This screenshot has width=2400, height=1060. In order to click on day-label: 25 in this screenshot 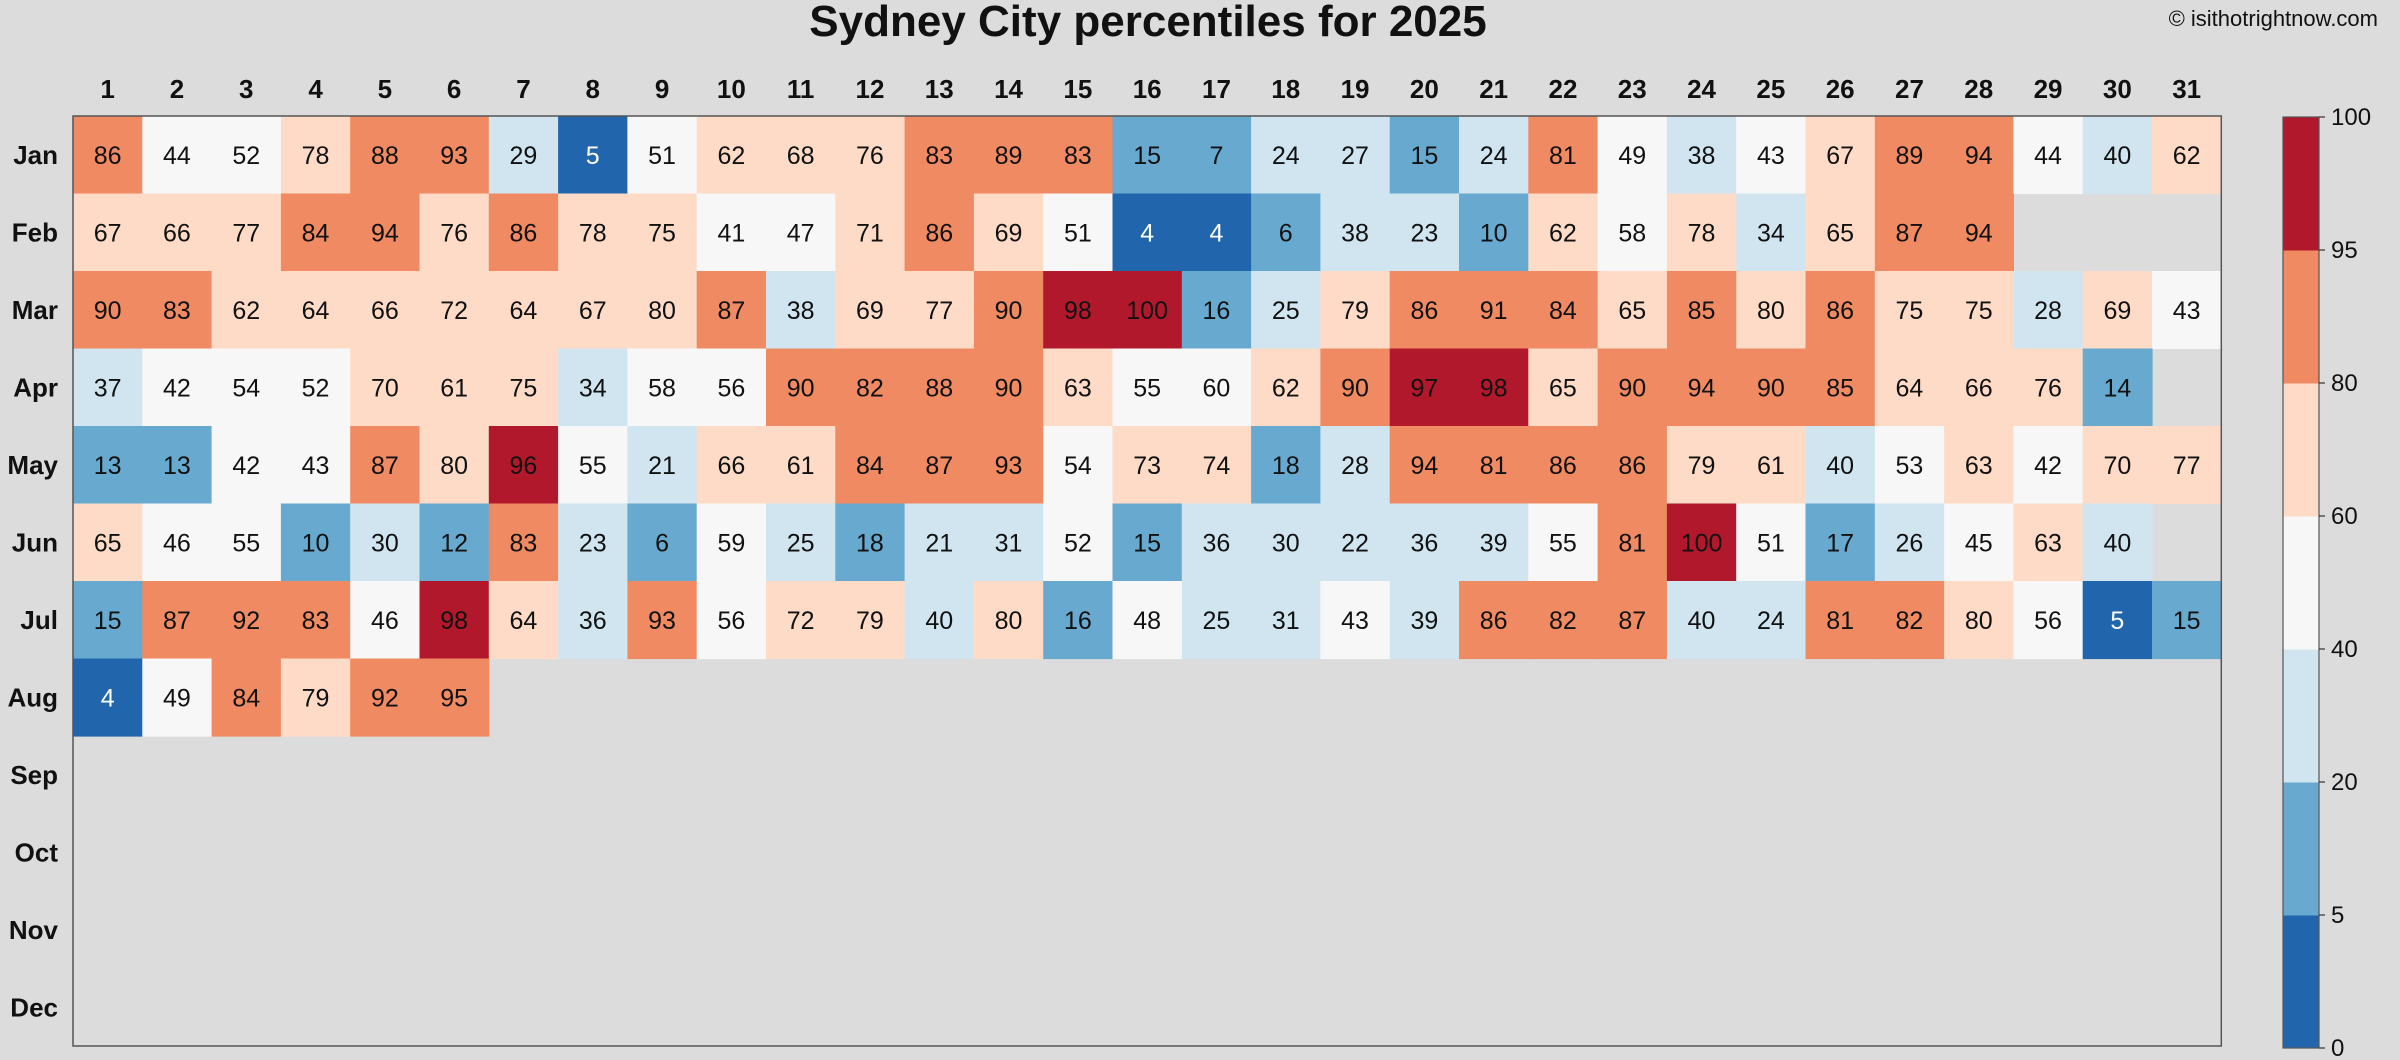, I will do `click(1770, 89)`.